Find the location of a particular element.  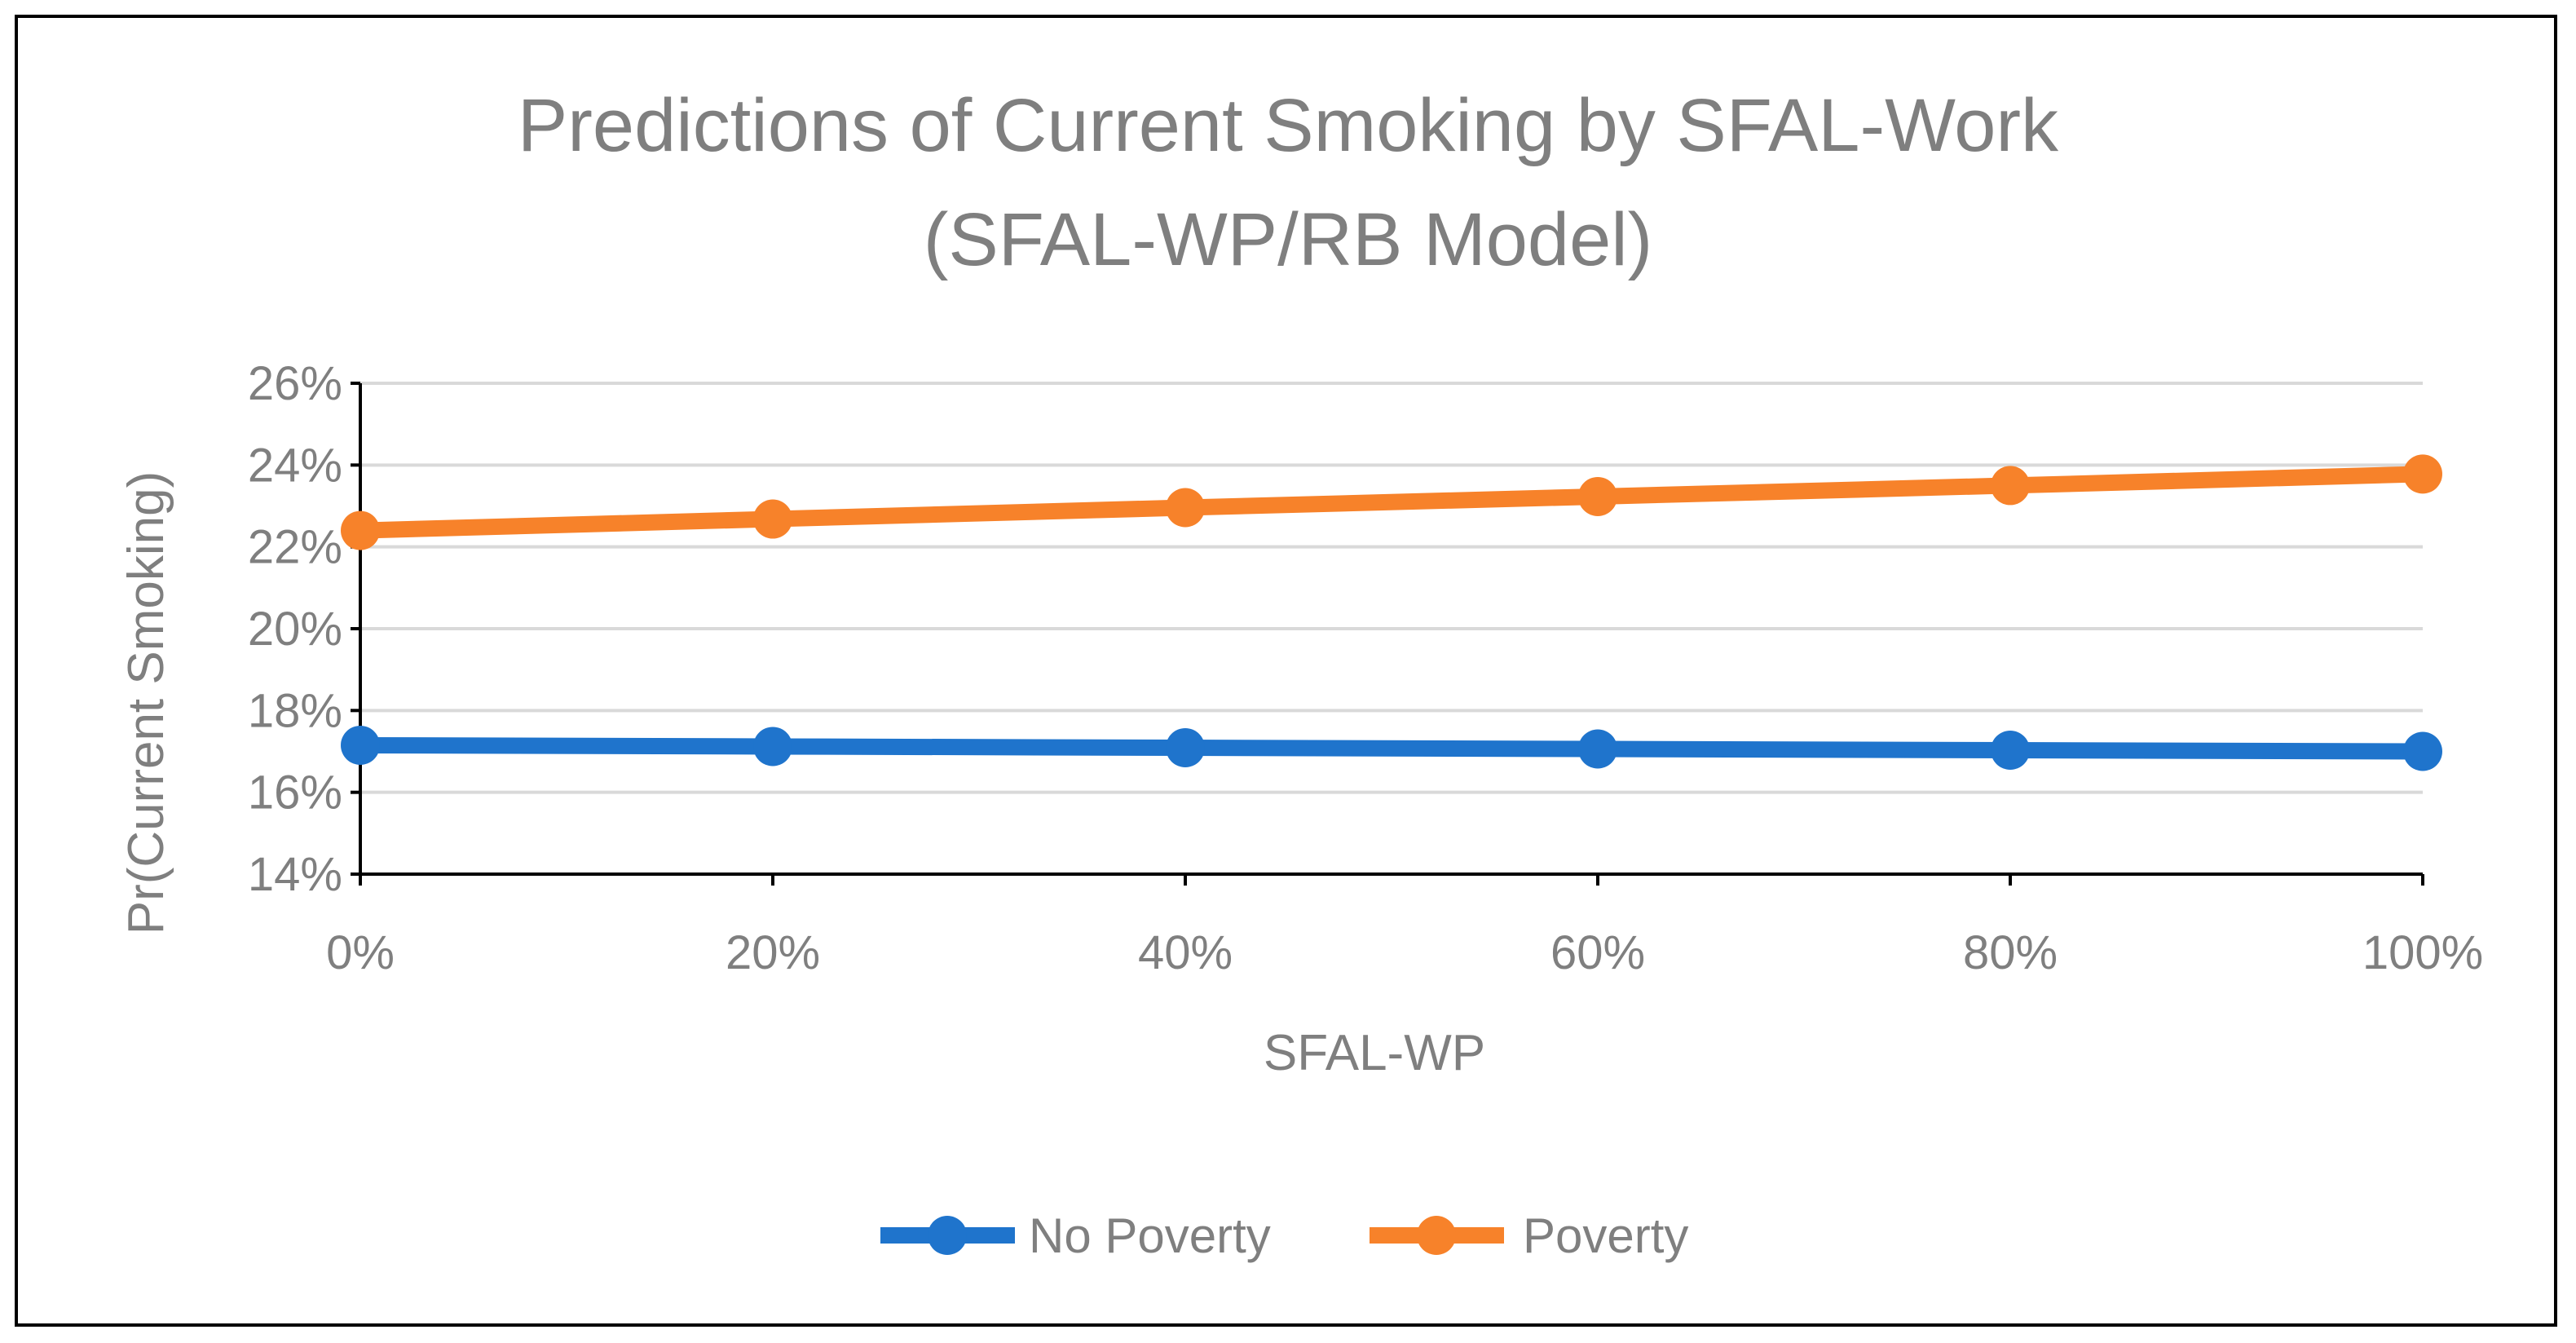

y-tick-label: 22% is located at coordinates (295, 547).